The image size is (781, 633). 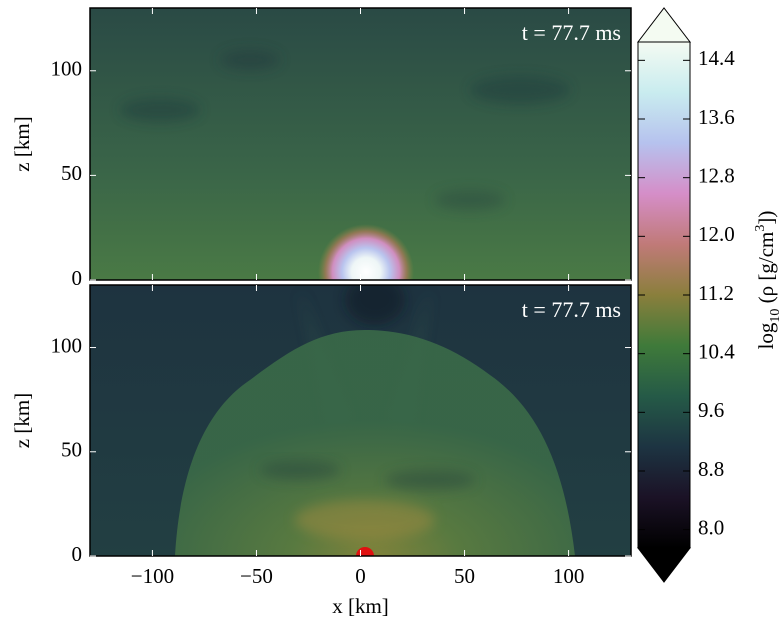 What do you see at coordinates (664, 25) in the screenshot?
I see `colorbar-extend-max` at bounding box center [664, 25].